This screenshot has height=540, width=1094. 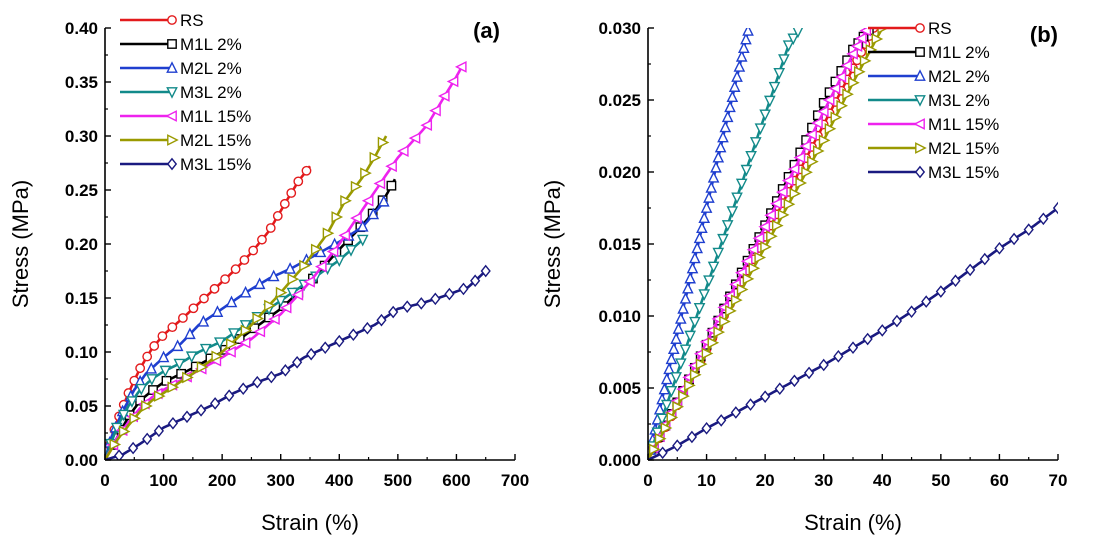 I want to click on series-m3l-2-, so click(x=726, y=244).